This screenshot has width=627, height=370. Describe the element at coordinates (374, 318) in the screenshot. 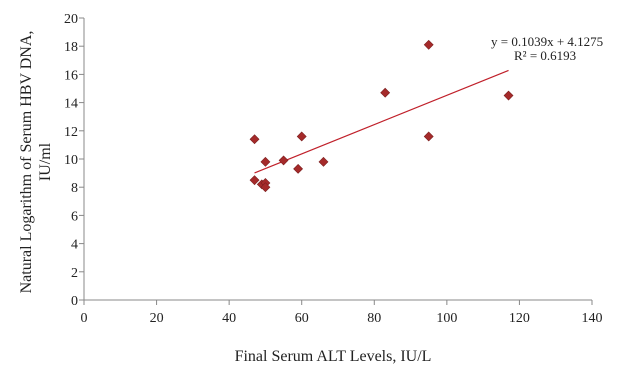

I see `x-tick-label: 80` at that location.